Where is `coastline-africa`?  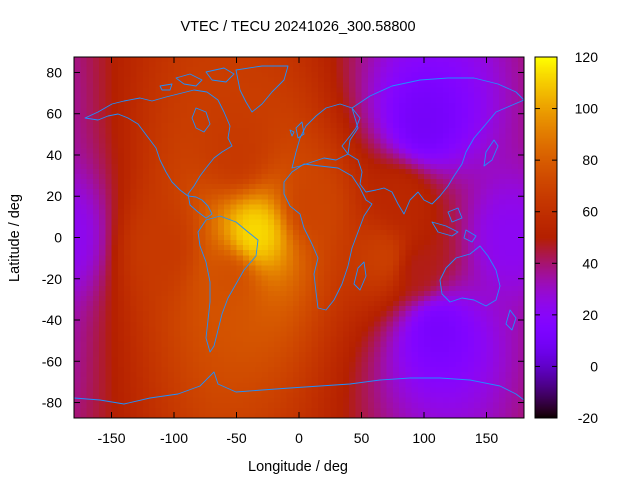
coastline-africa is located at coordinates (328, 237).